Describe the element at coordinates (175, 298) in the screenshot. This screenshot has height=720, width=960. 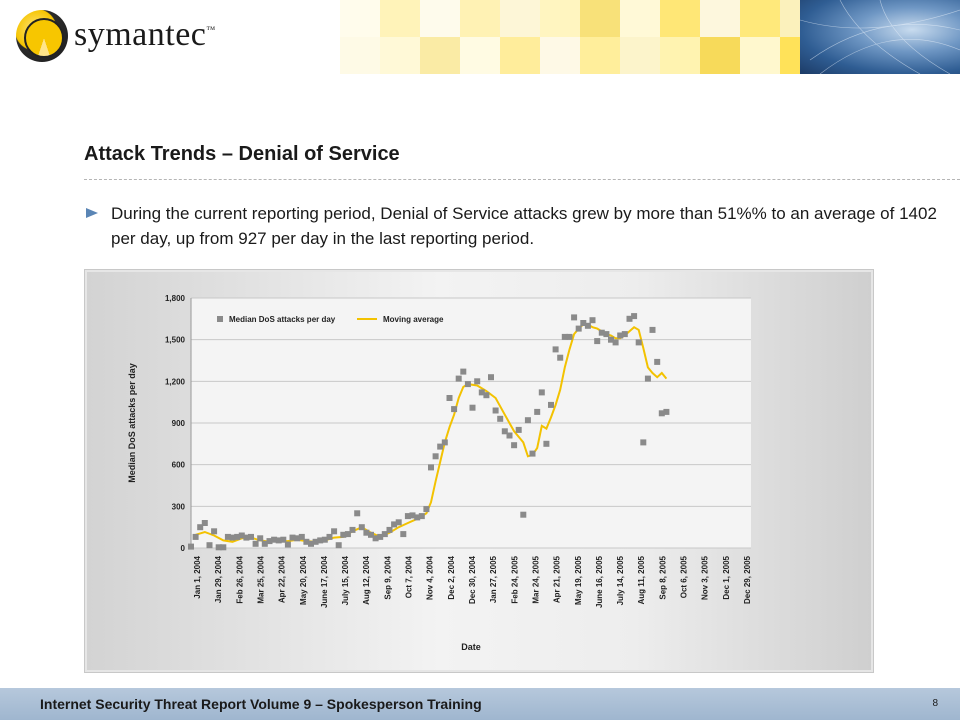
I see `y-tick-label: 1,800` at that location.